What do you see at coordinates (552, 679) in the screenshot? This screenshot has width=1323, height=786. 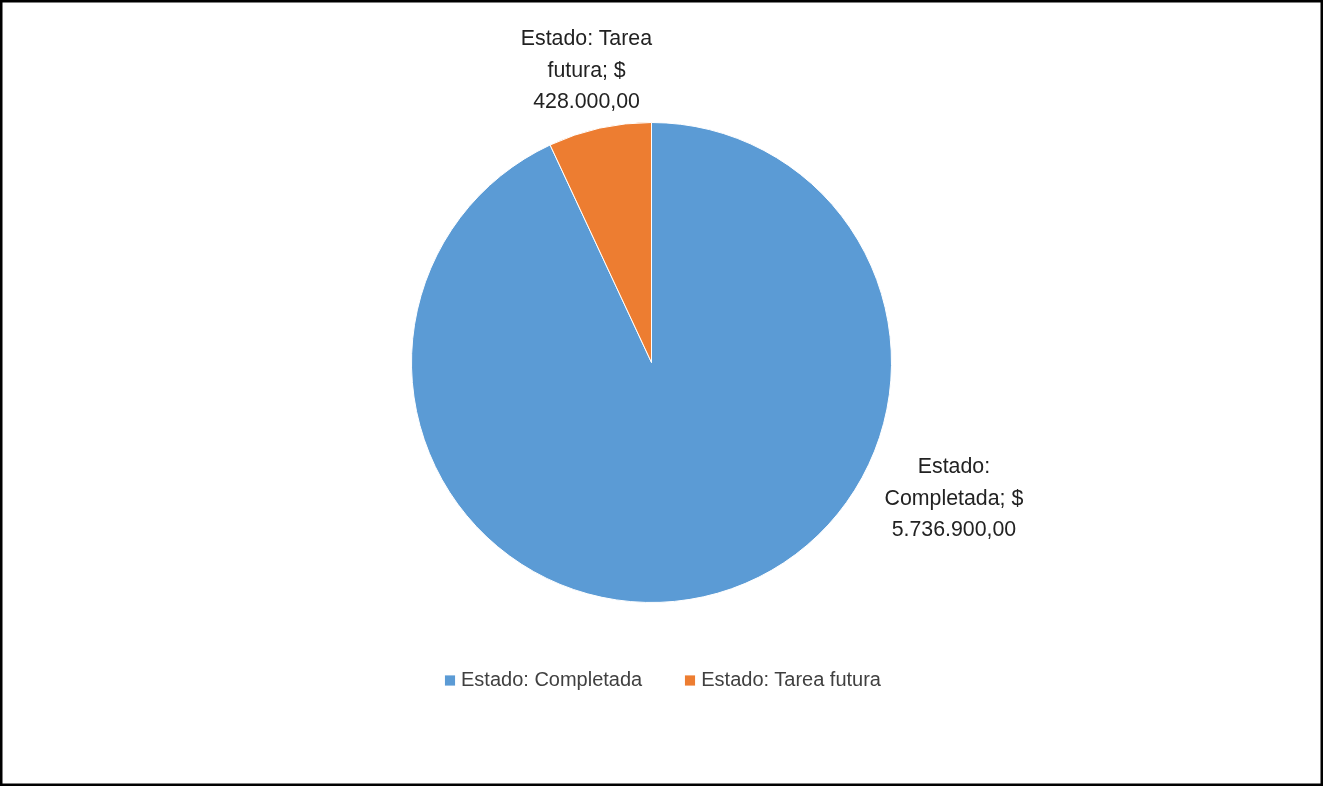 I see `legend-label: Estado: Completada` at bounding box center [552, 679].